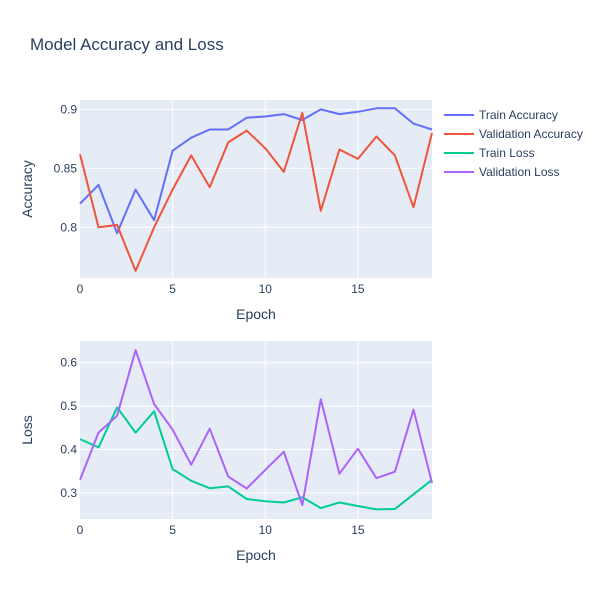 The height and width of the screenshot is (600, 600). Describe the element at coordinates (266, 530) in the screenshot. I see `loss-x-tick-label: 10` at that location.